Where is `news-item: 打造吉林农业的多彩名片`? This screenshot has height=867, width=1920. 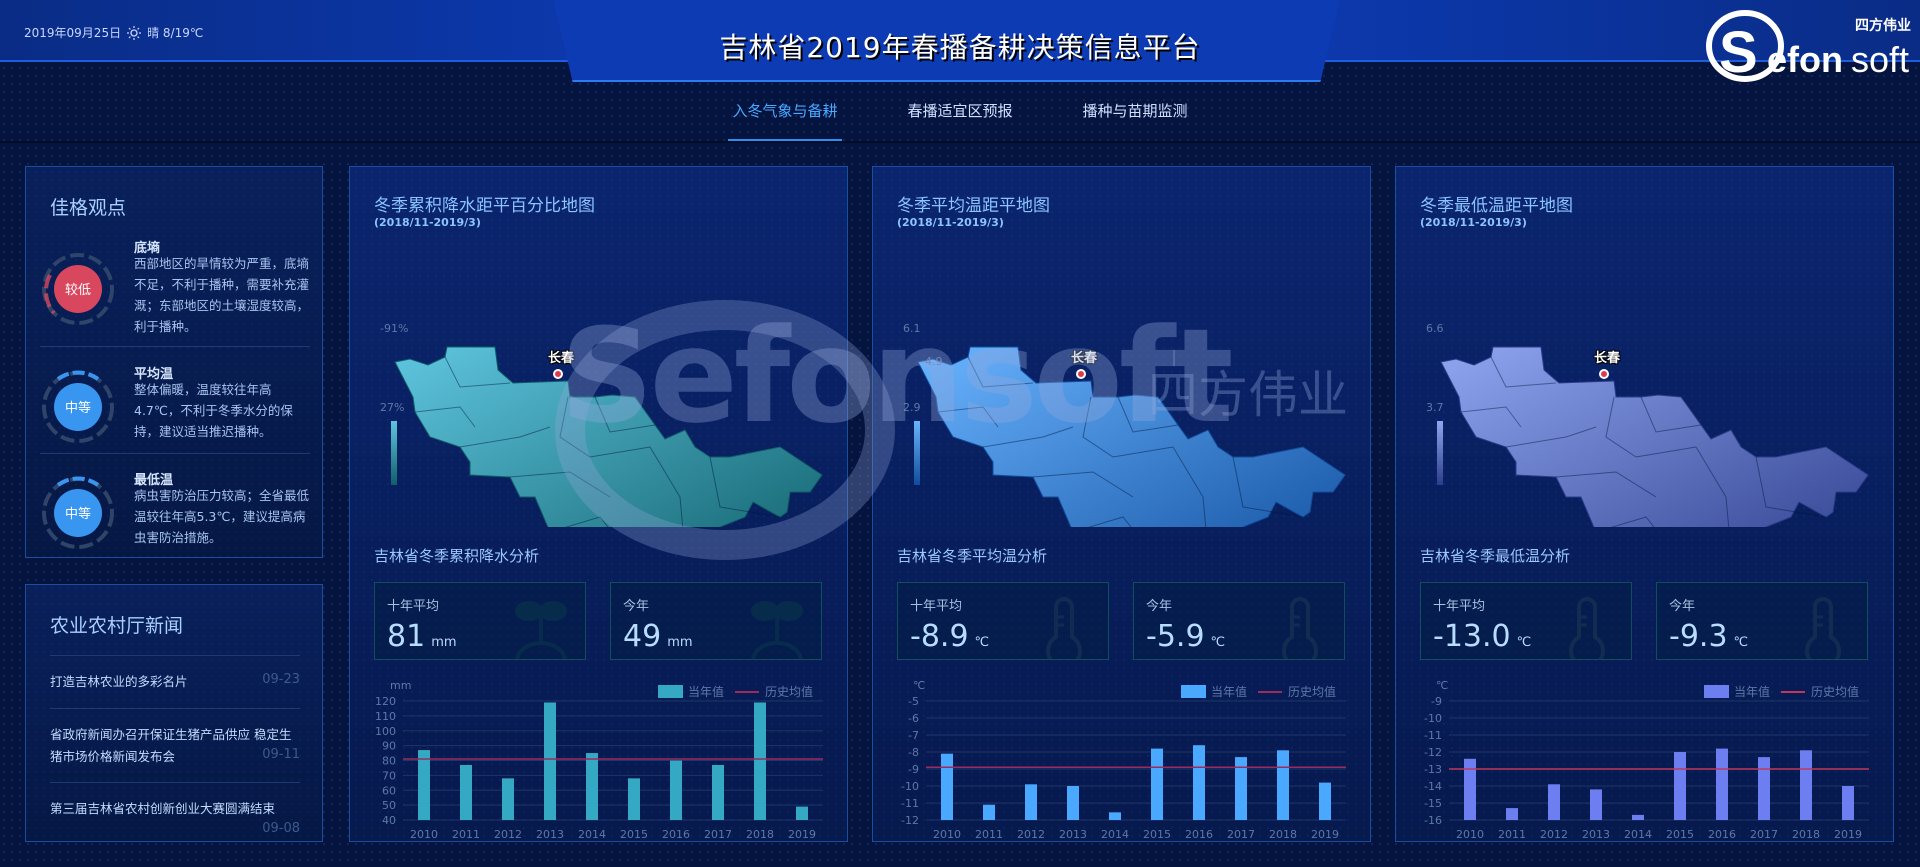
news-item: 打造吉林农业的多彩名片 is located at coordinates (119, 681).